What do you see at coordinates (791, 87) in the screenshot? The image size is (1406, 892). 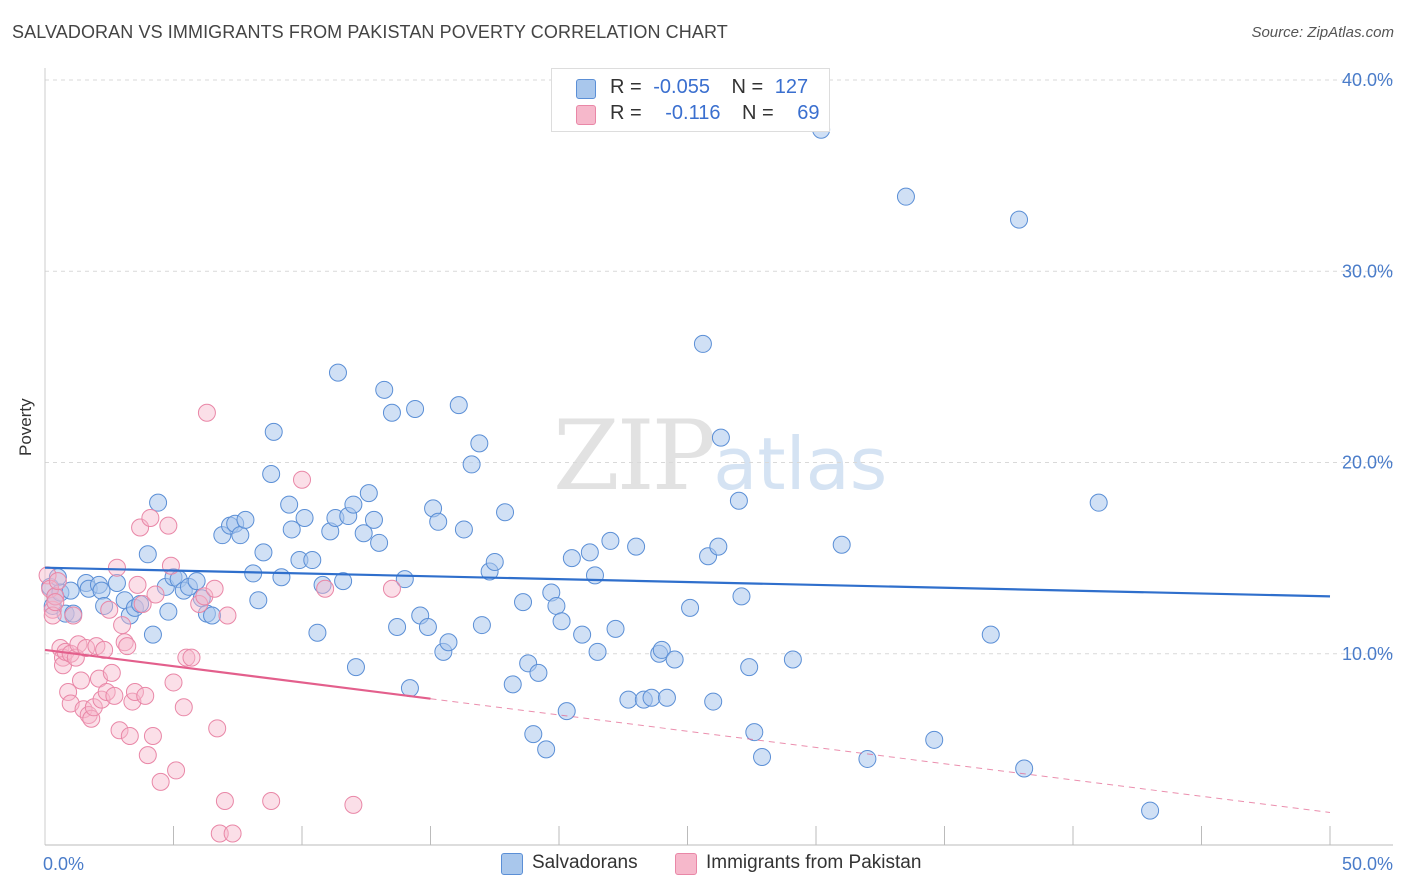 I see `legend-n-value: 127` at bounding box center [791, 87].